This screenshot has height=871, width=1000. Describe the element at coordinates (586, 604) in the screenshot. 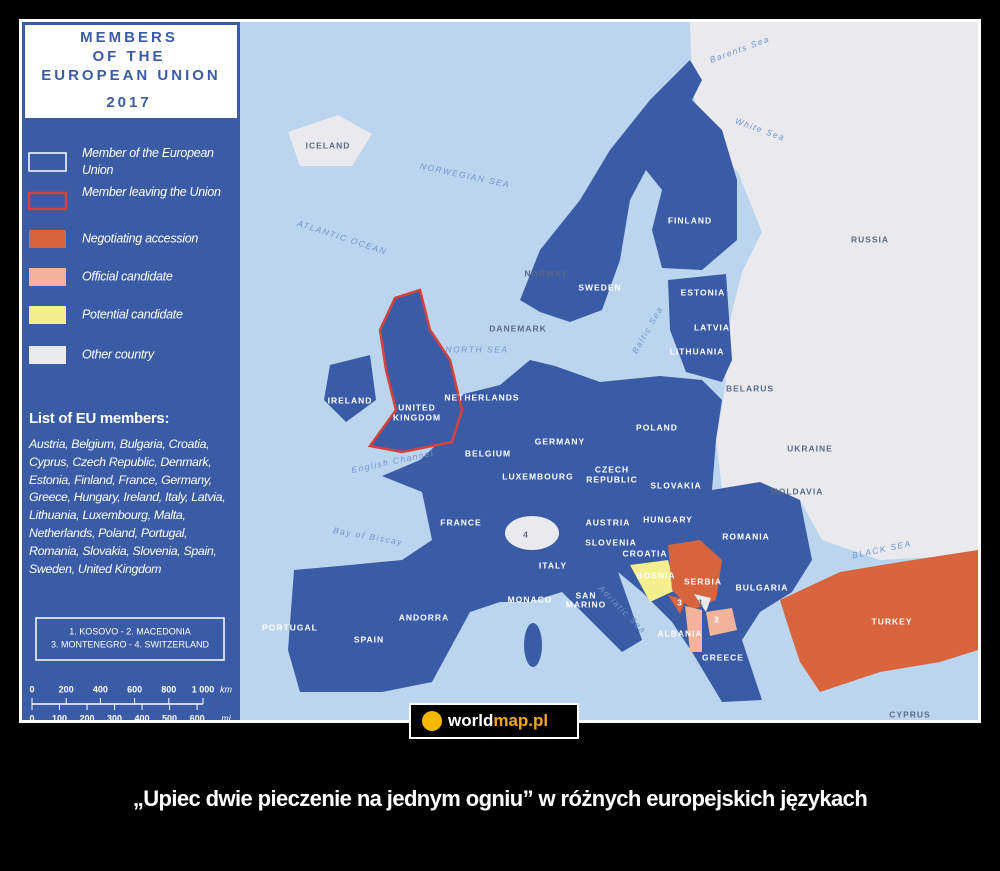

I see `map-label: MARINO` at that location.